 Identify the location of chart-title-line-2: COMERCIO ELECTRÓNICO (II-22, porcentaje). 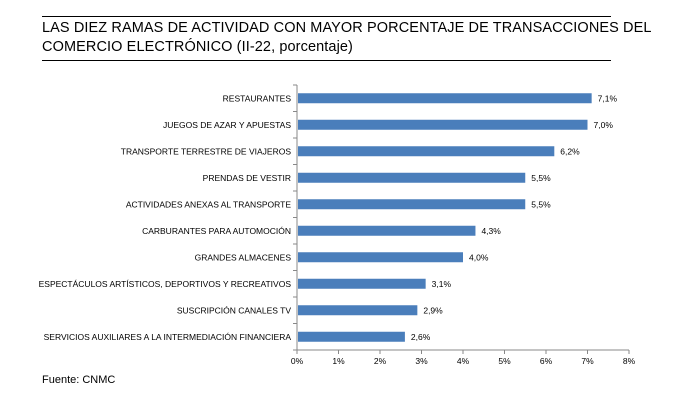
(197, 47).